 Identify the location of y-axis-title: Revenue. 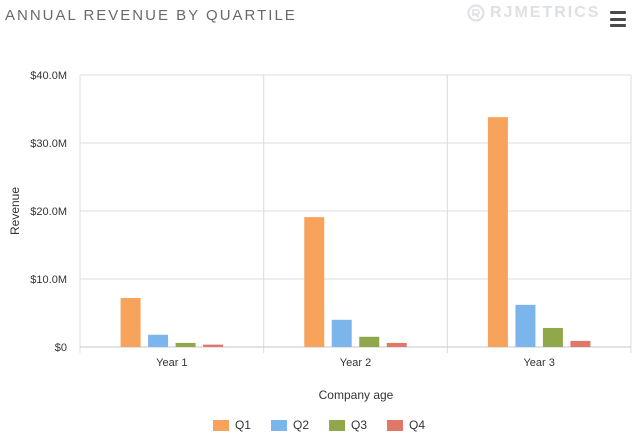
(15, 211).